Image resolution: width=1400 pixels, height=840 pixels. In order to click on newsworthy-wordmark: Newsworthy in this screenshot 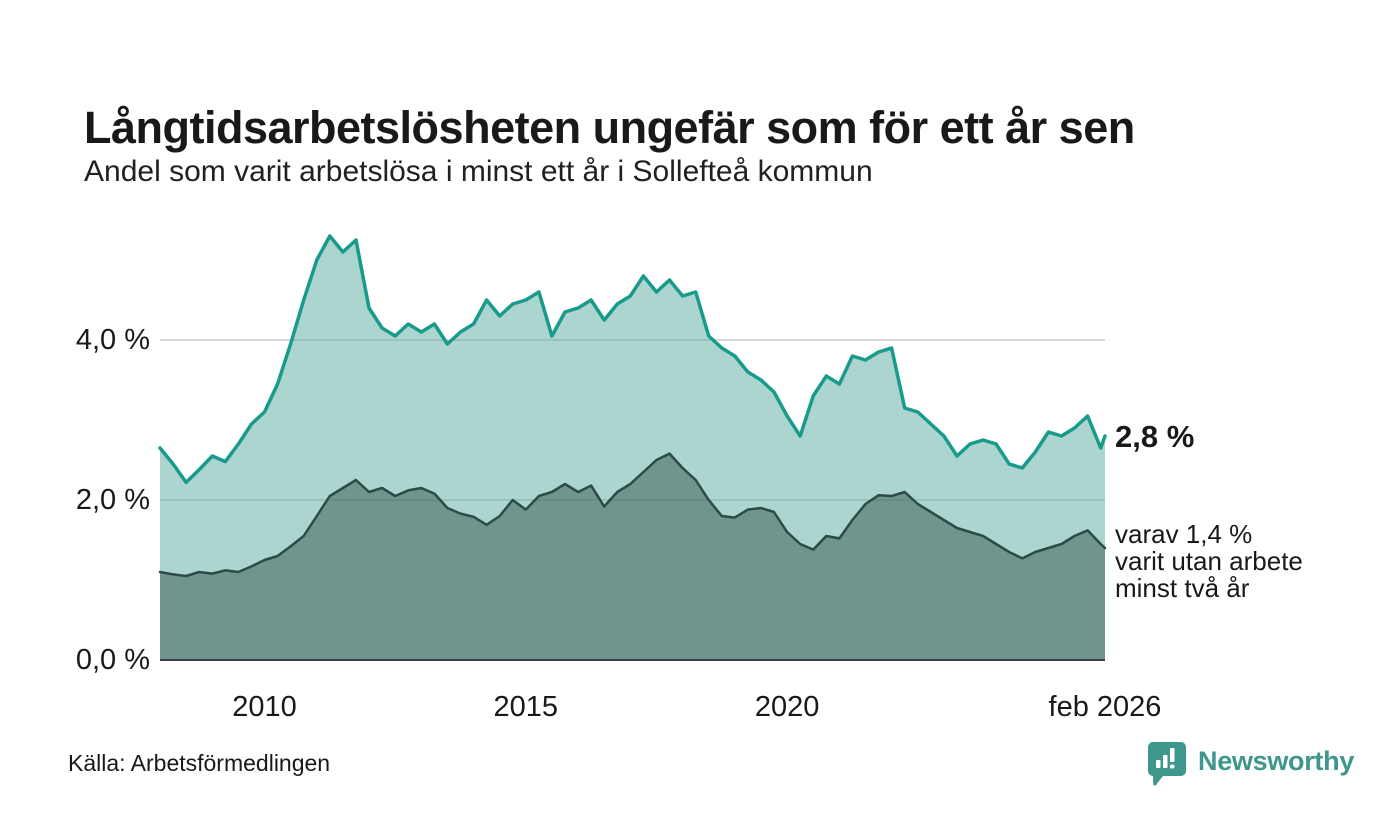, I will do `click(1276, 761)`.